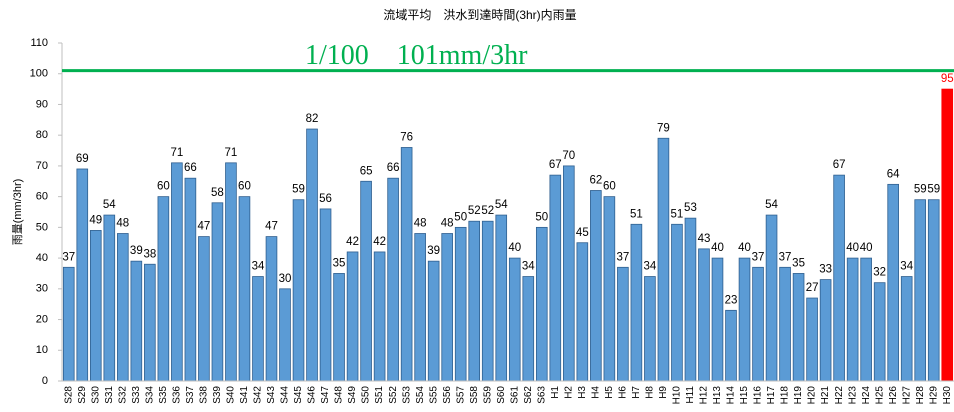 The width and height of the screenshot is (954, 412). I want to click on x-tick-label: S40, so click(231, 395).